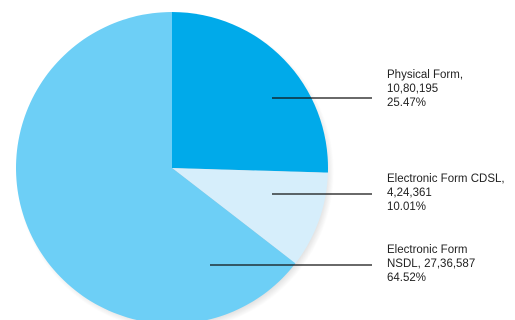 The image size is (515, 320). What do you see at coordinates (413, 89) in the screenshot?
I see `slice-label-line: 10,80,195` at bounding box center [413, 89].